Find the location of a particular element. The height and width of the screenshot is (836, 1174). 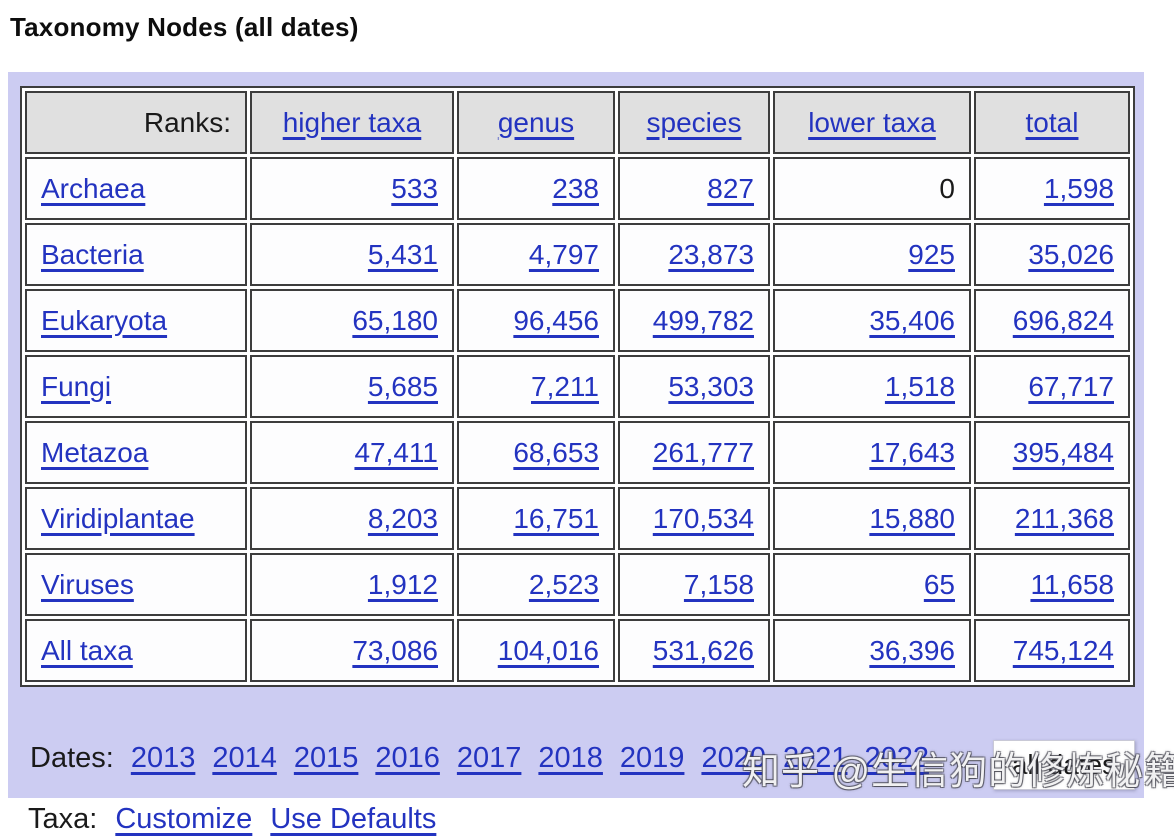

table-cell: 238 is located at coordinates (536, 188).